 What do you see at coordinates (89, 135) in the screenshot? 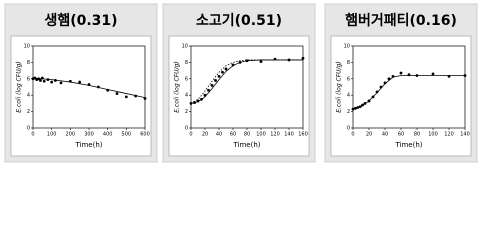
I see `x-tick-label: 300` at bounding box center [89, 135].